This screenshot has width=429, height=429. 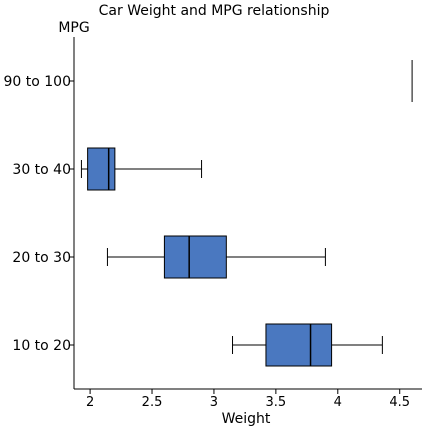 I want to click on chart-title: Car Weight and MPG relationship, so click(x=214, y=11).